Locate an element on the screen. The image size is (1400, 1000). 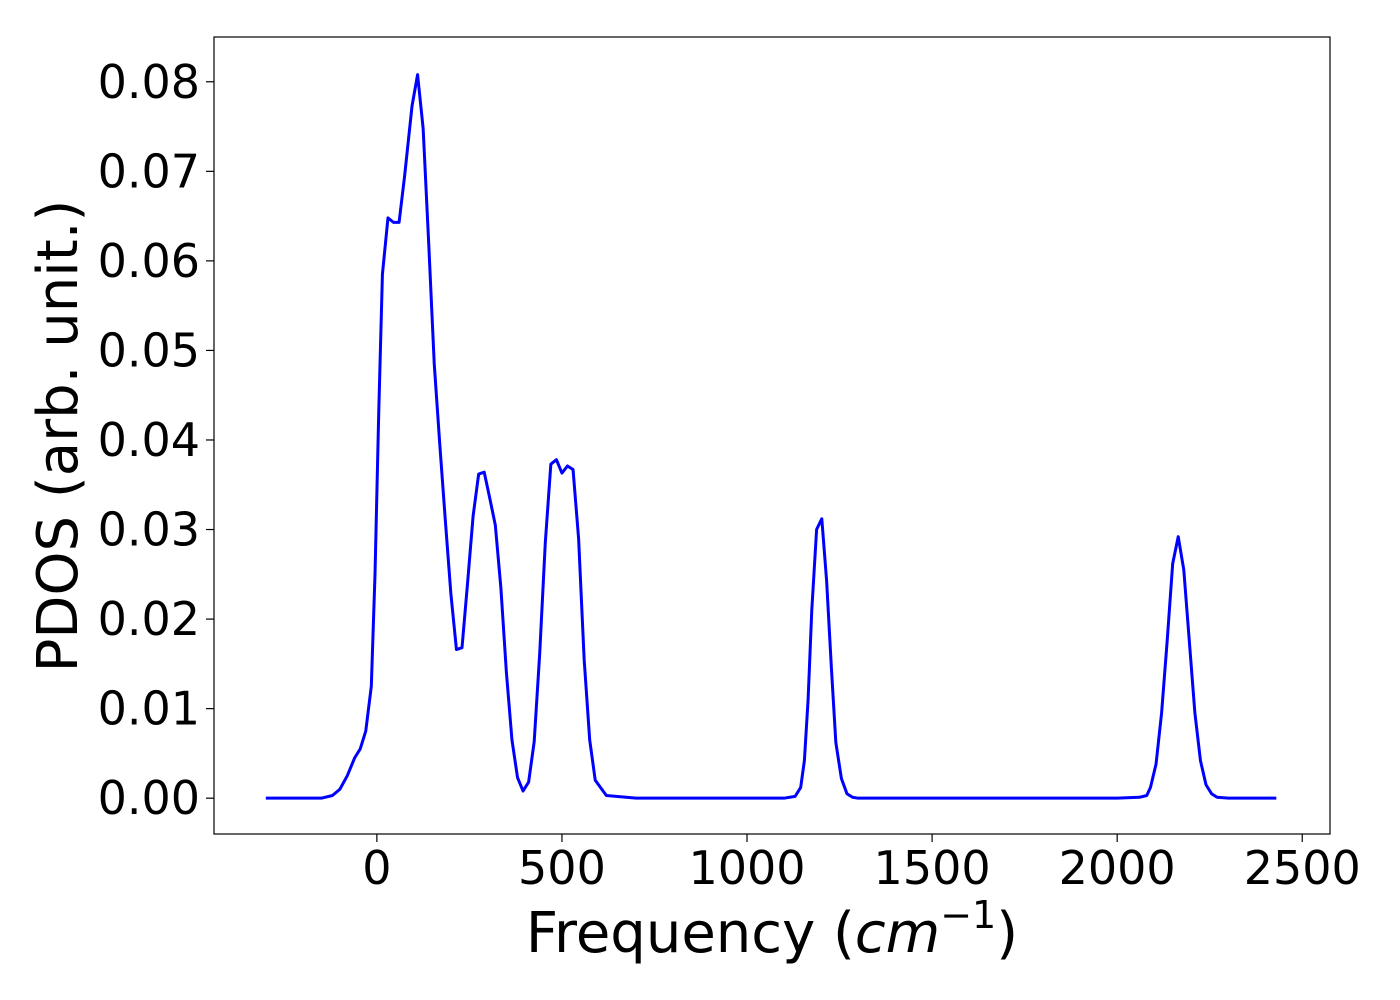
y-tick-label: 0.06 is located at coordinates (149, 261).